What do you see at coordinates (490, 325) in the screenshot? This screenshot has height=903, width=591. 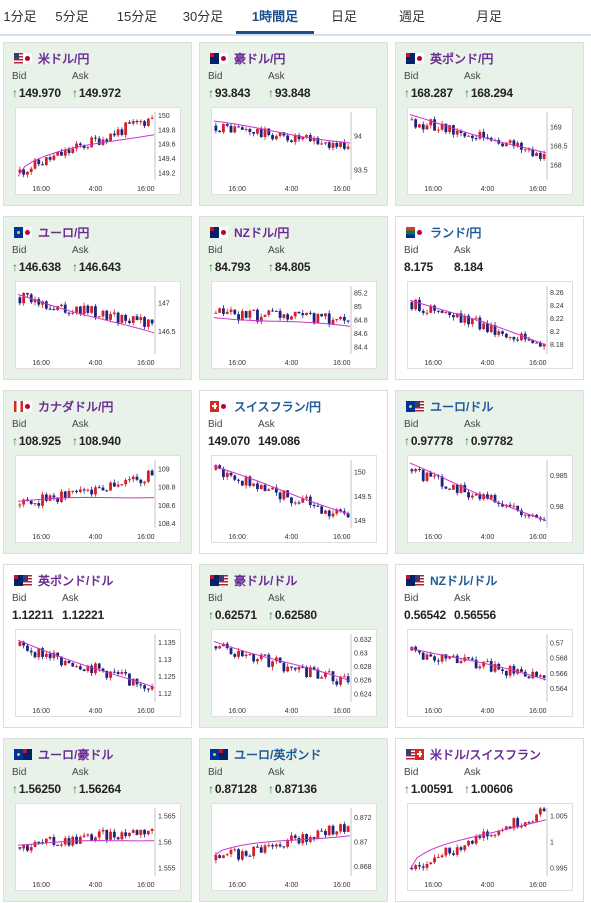 I see `mini-chart: 8.26 8.24 8.22 8.2 8.18 16:00 4:00 16:00` at bounding box center [490, 325].